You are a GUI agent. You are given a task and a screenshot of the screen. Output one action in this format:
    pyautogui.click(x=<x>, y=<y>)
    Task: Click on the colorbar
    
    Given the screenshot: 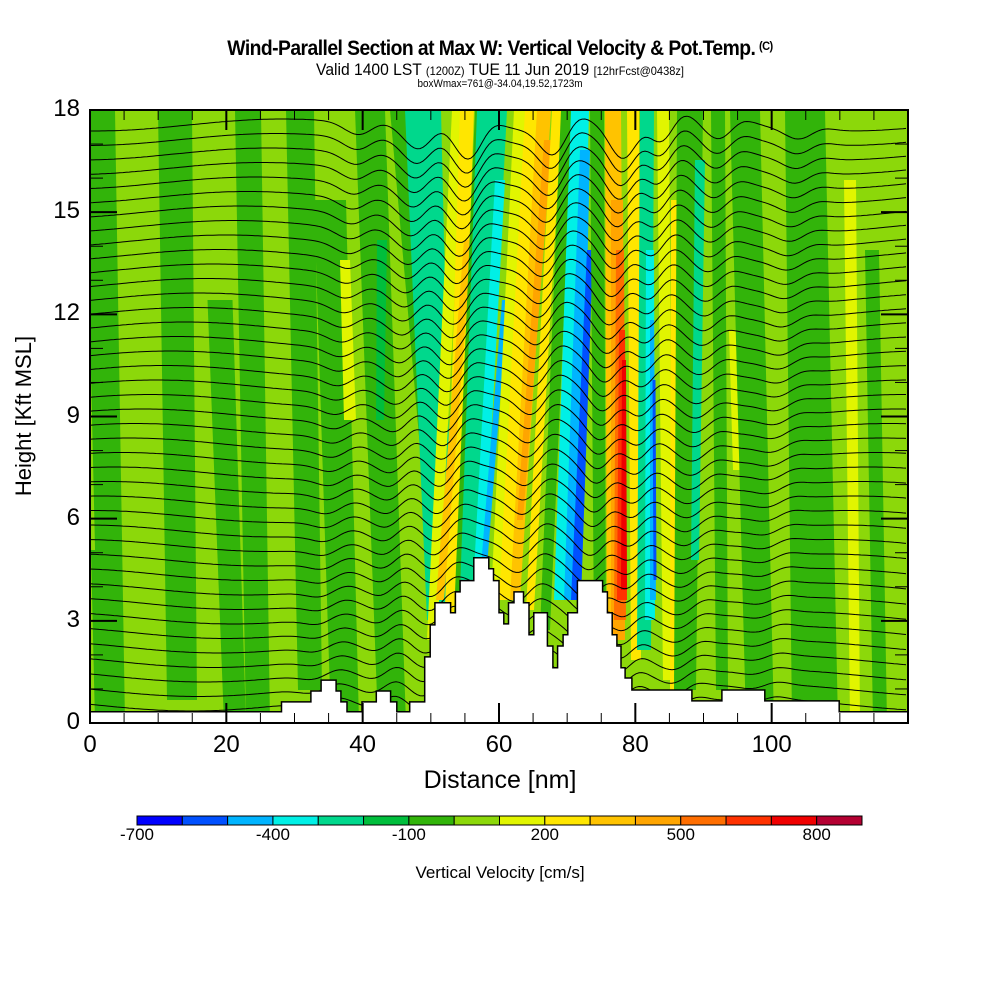 What is the action you would take?
    pyautogui.click(x=499, y=820)
    